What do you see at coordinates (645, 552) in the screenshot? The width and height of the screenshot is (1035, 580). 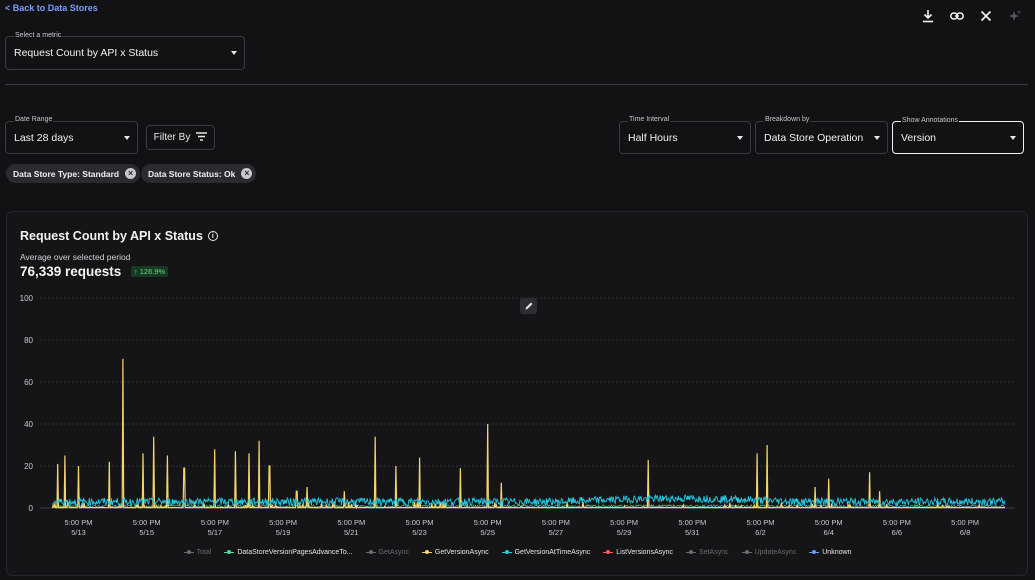 I see `legend-label: ListVersionsAsync` at bounding box center [645, 552].